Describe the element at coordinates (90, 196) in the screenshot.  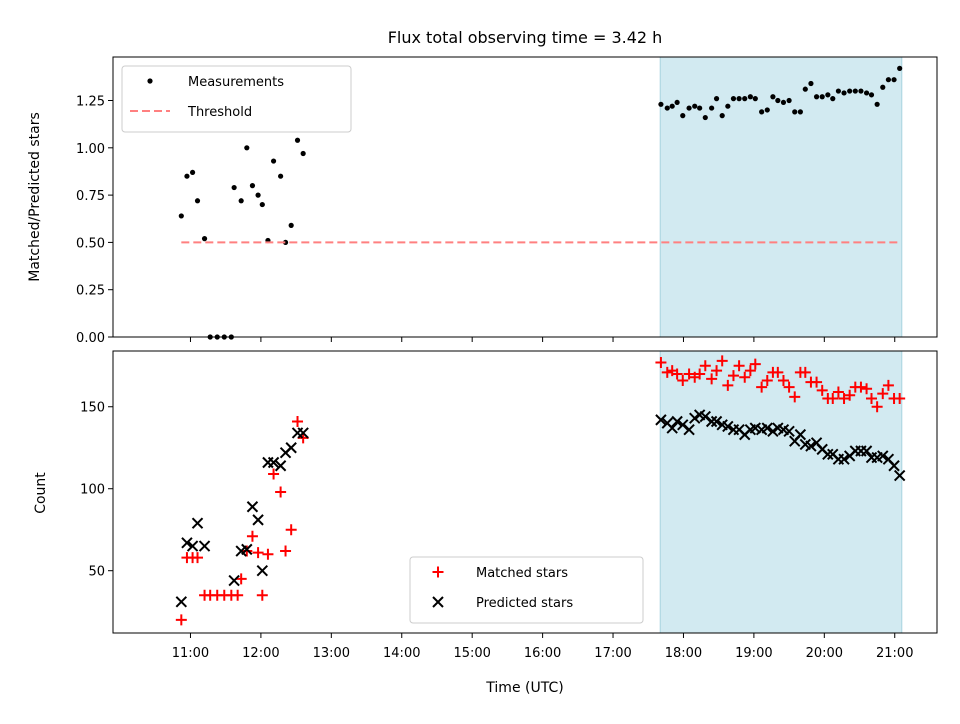
I see `y-tick-label: 0.75` at that location.